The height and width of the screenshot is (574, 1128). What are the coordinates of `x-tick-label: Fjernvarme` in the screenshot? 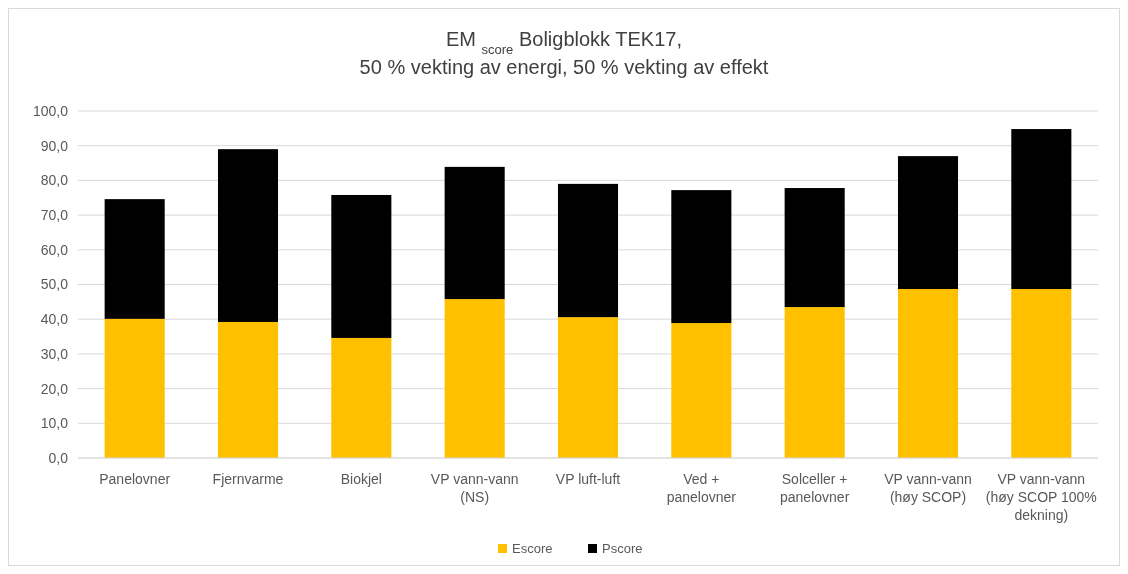 It's located at (248, 479).